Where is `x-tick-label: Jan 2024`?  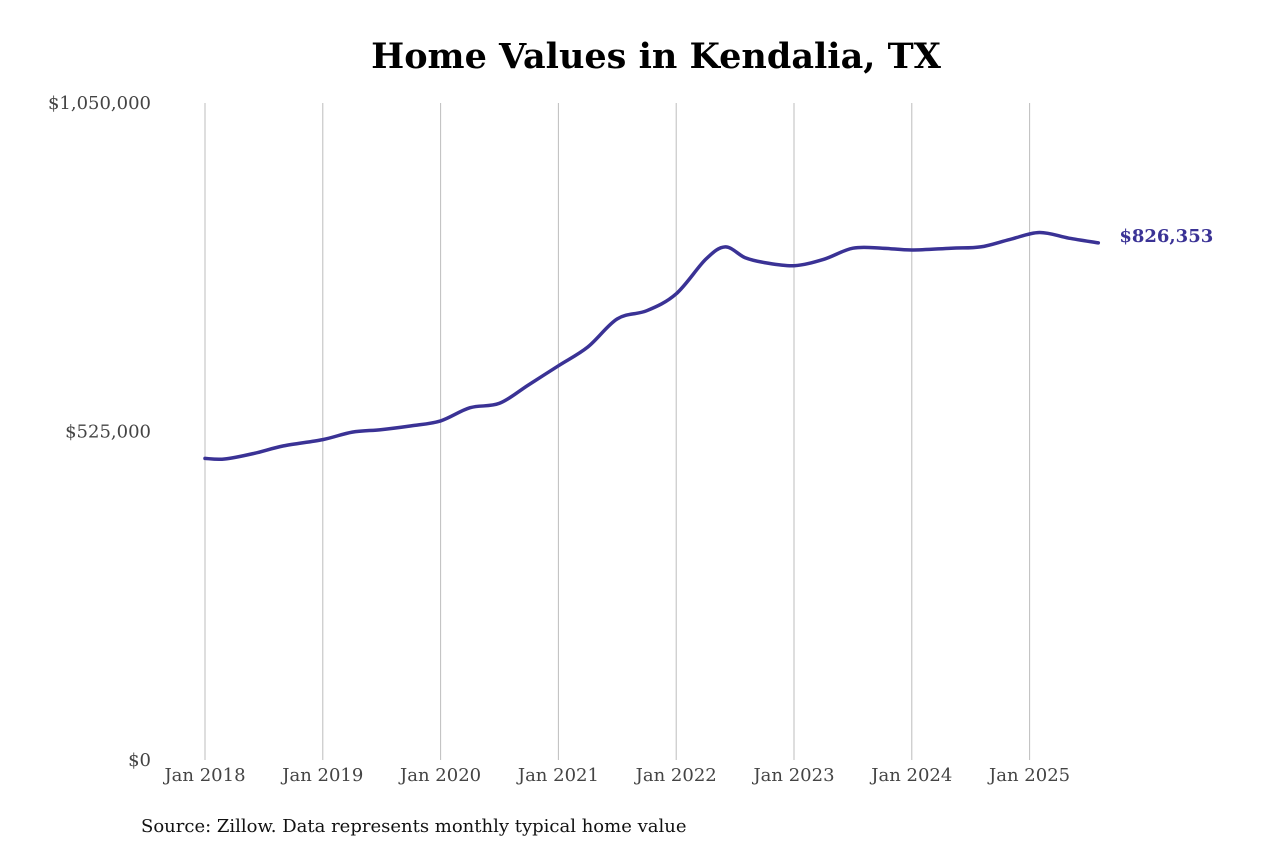 x-tick-label: Jan 2024 is located at coordinates (910, 775).